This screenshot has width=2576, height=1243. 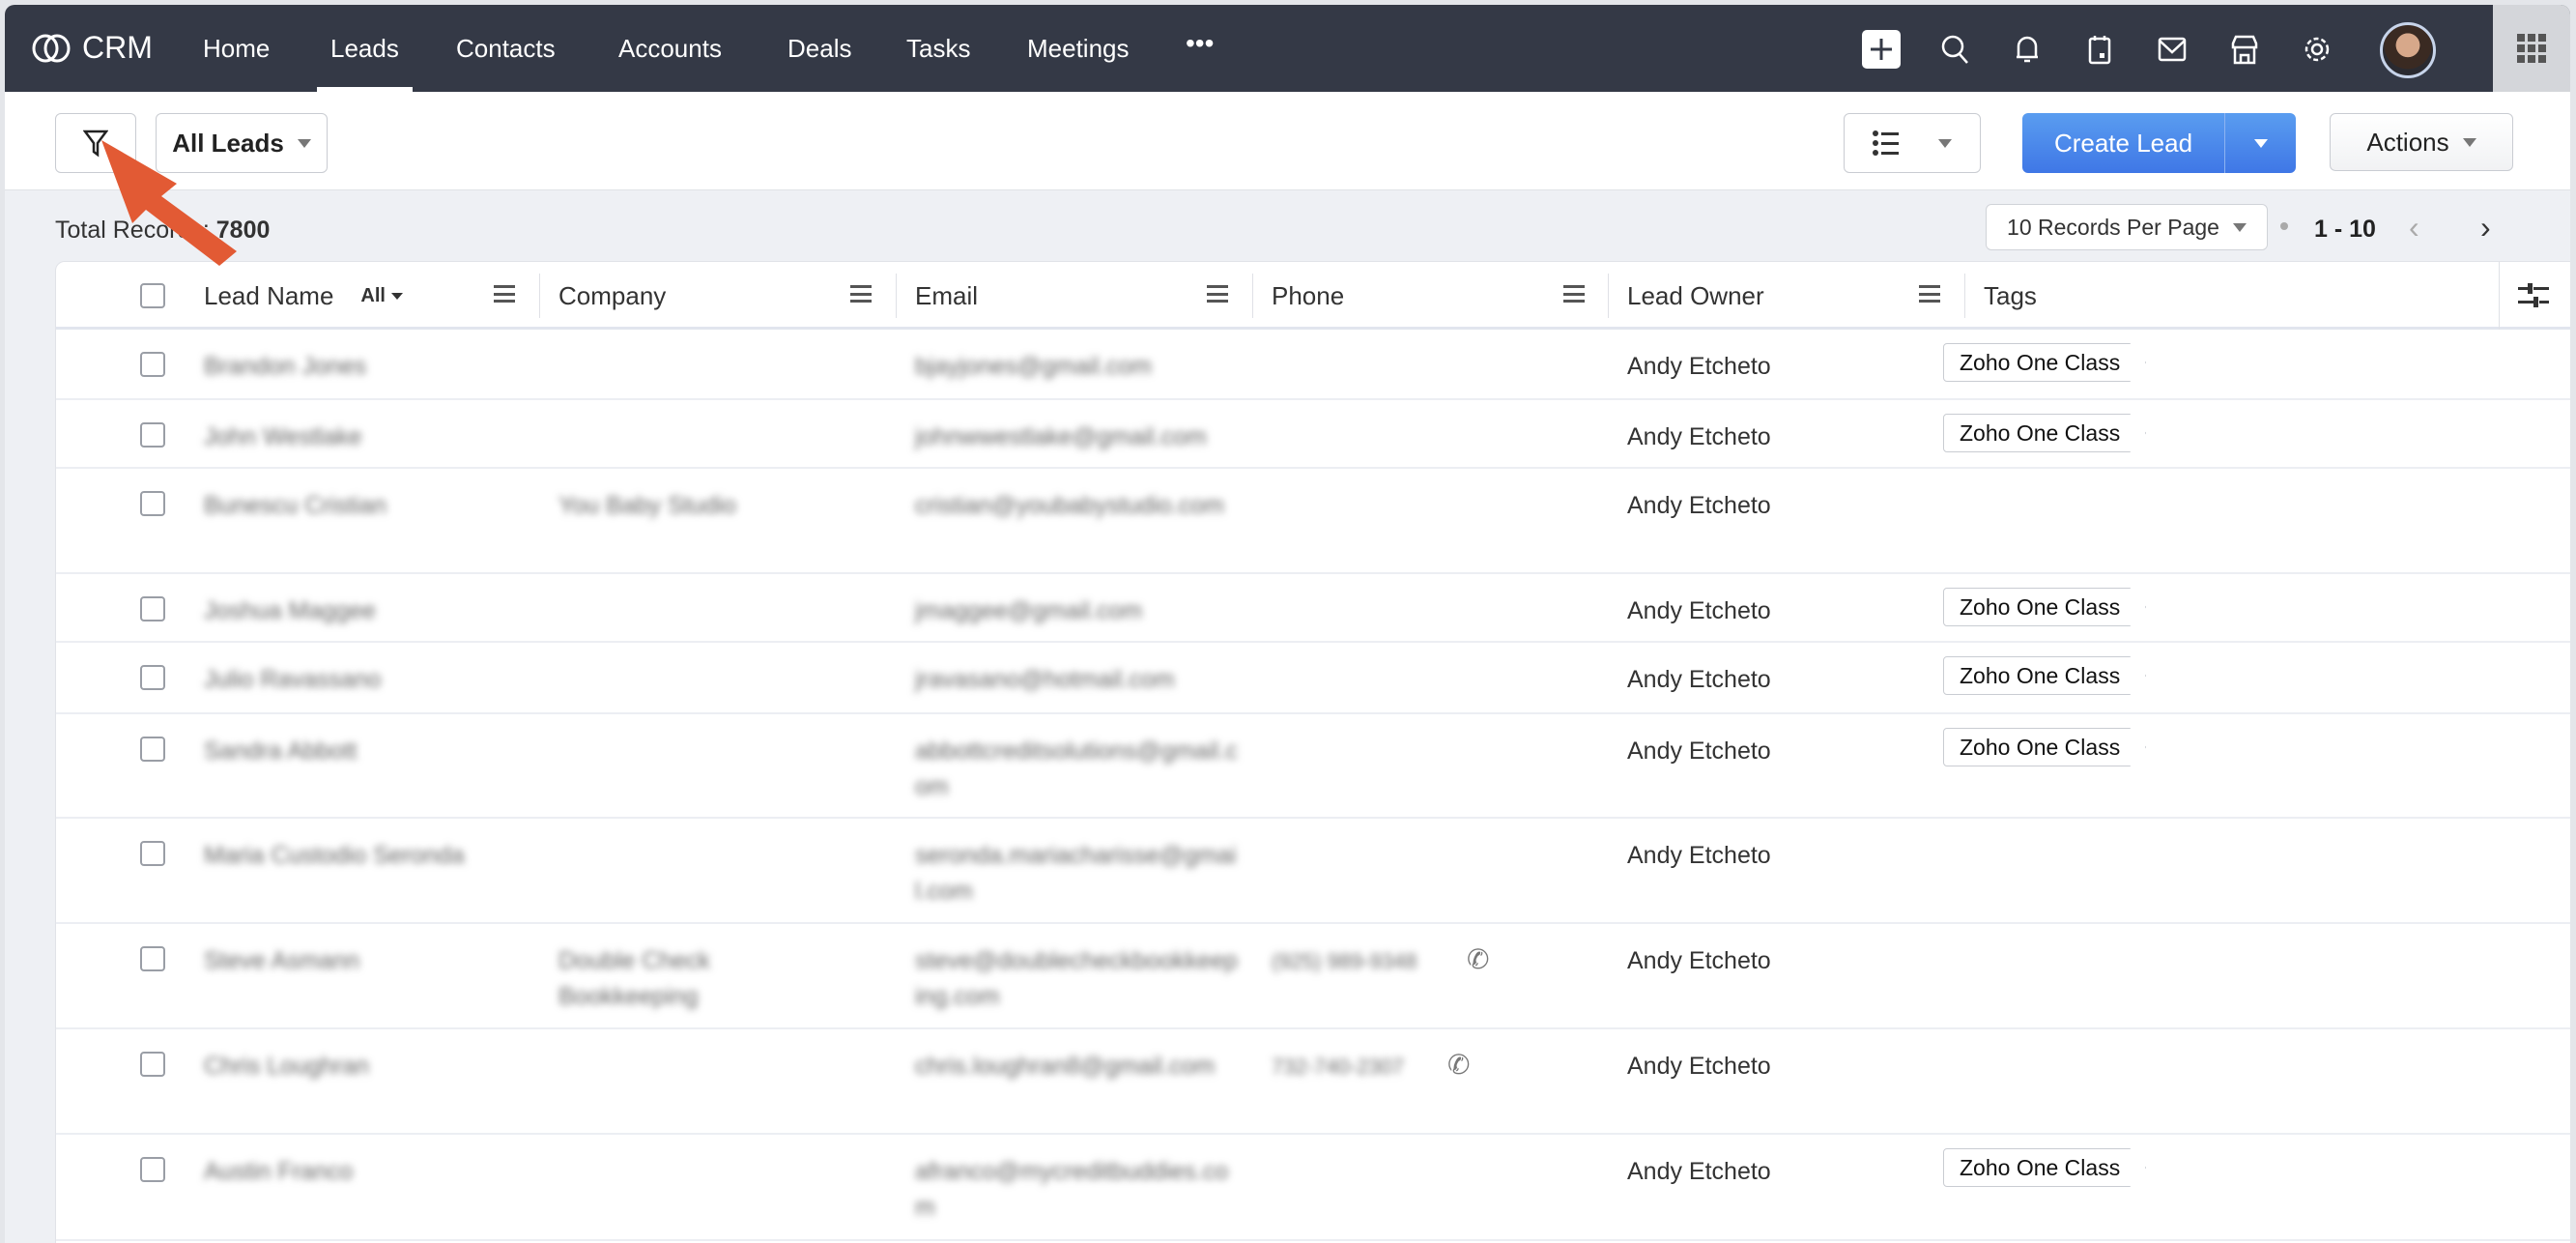 I want to click on avatar, so click(x=2408, y=50).